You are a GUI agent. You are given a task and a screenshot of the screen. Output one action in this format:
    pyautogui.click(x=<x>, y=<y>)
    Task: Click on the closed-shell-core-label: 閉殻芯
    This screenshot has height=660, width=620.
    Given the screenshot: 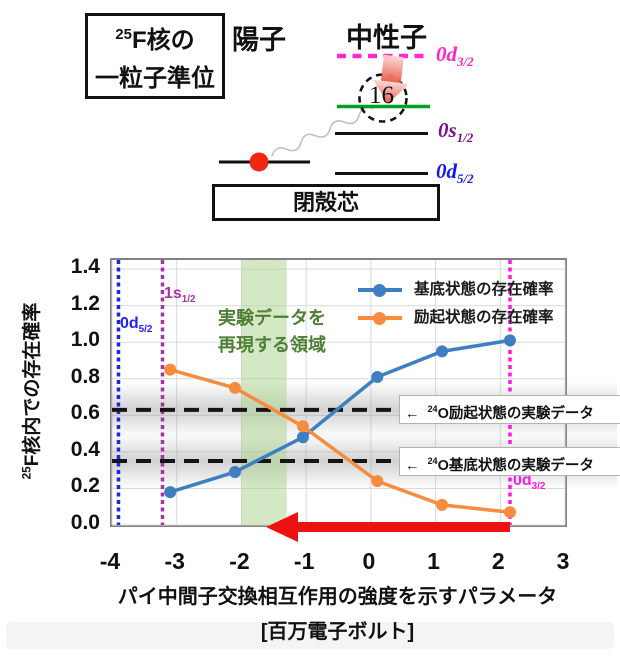 What is the action you would take?
    pyautogui.click(x=325, y=202)
    